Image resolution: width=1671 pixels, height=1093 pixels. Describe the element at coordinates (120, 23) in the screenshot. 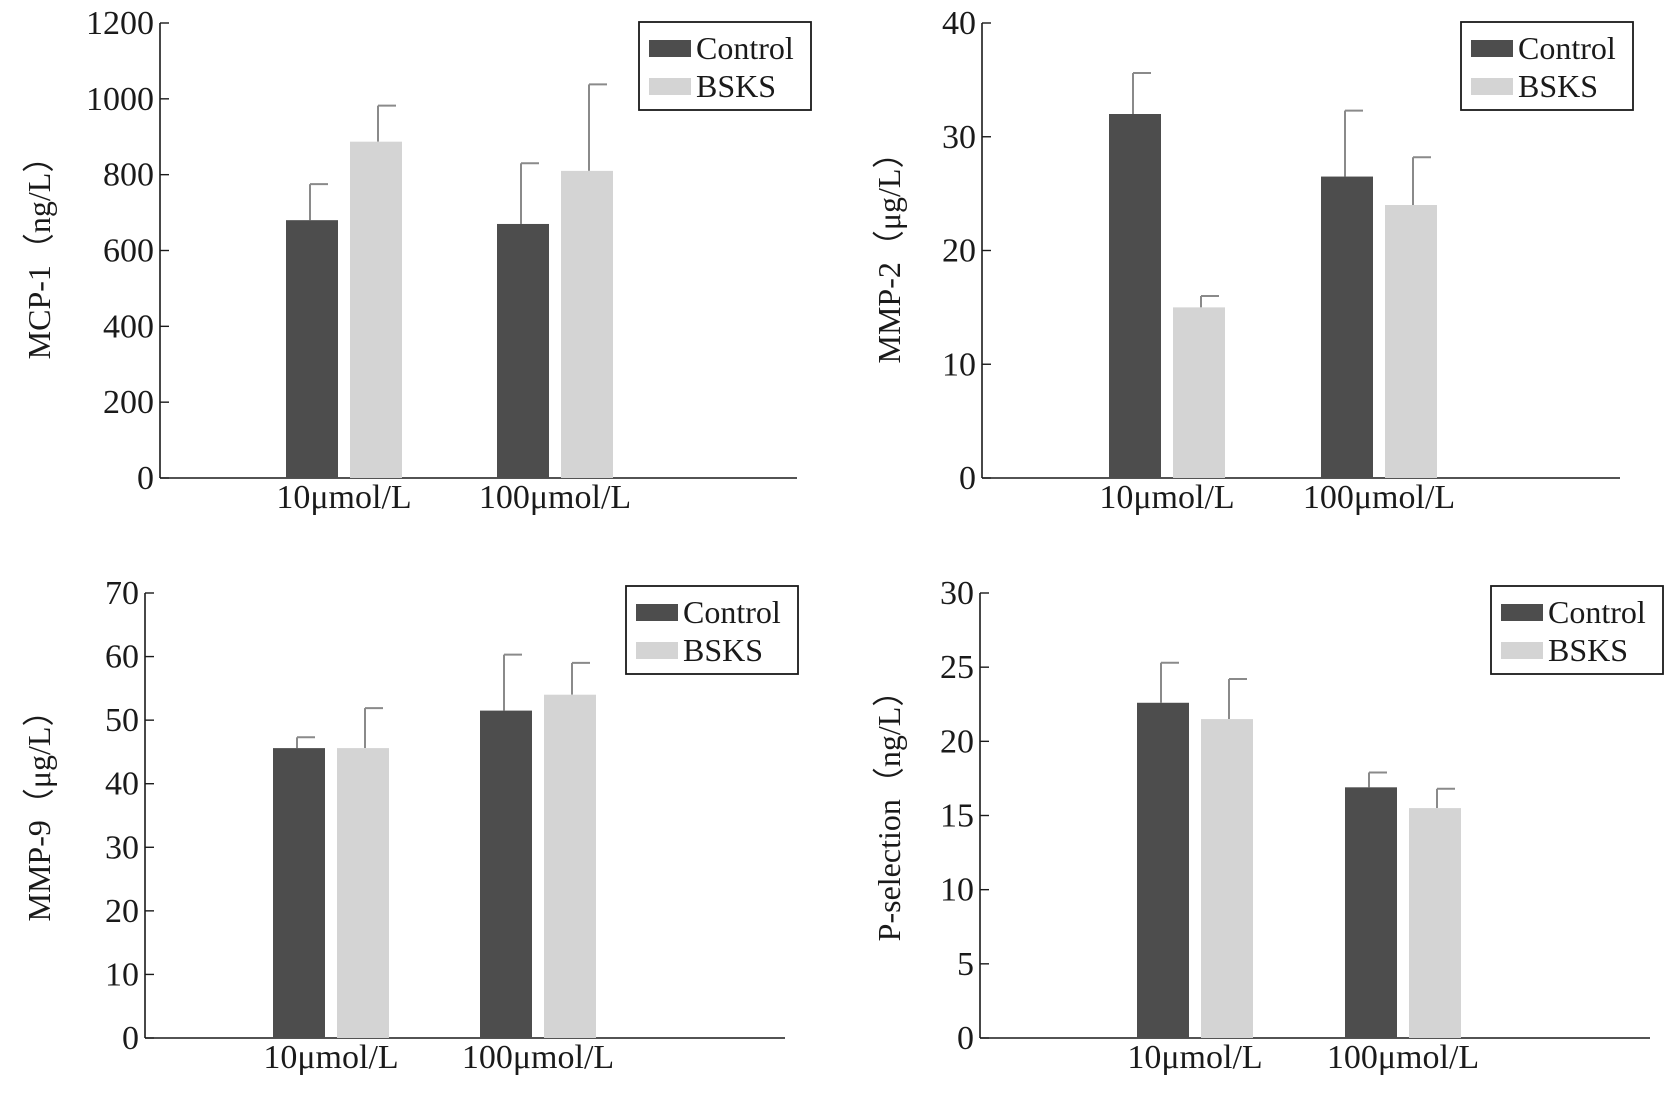

I see `y-tick-label: 1200` at that location.